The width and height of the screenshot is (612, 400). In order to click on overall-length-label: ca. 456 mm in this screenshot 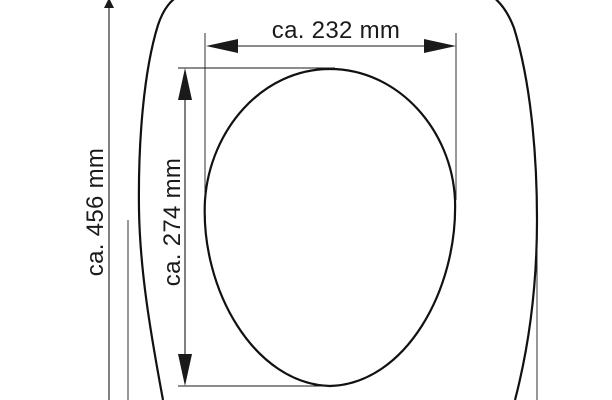, I will do `click(95, 212)`.